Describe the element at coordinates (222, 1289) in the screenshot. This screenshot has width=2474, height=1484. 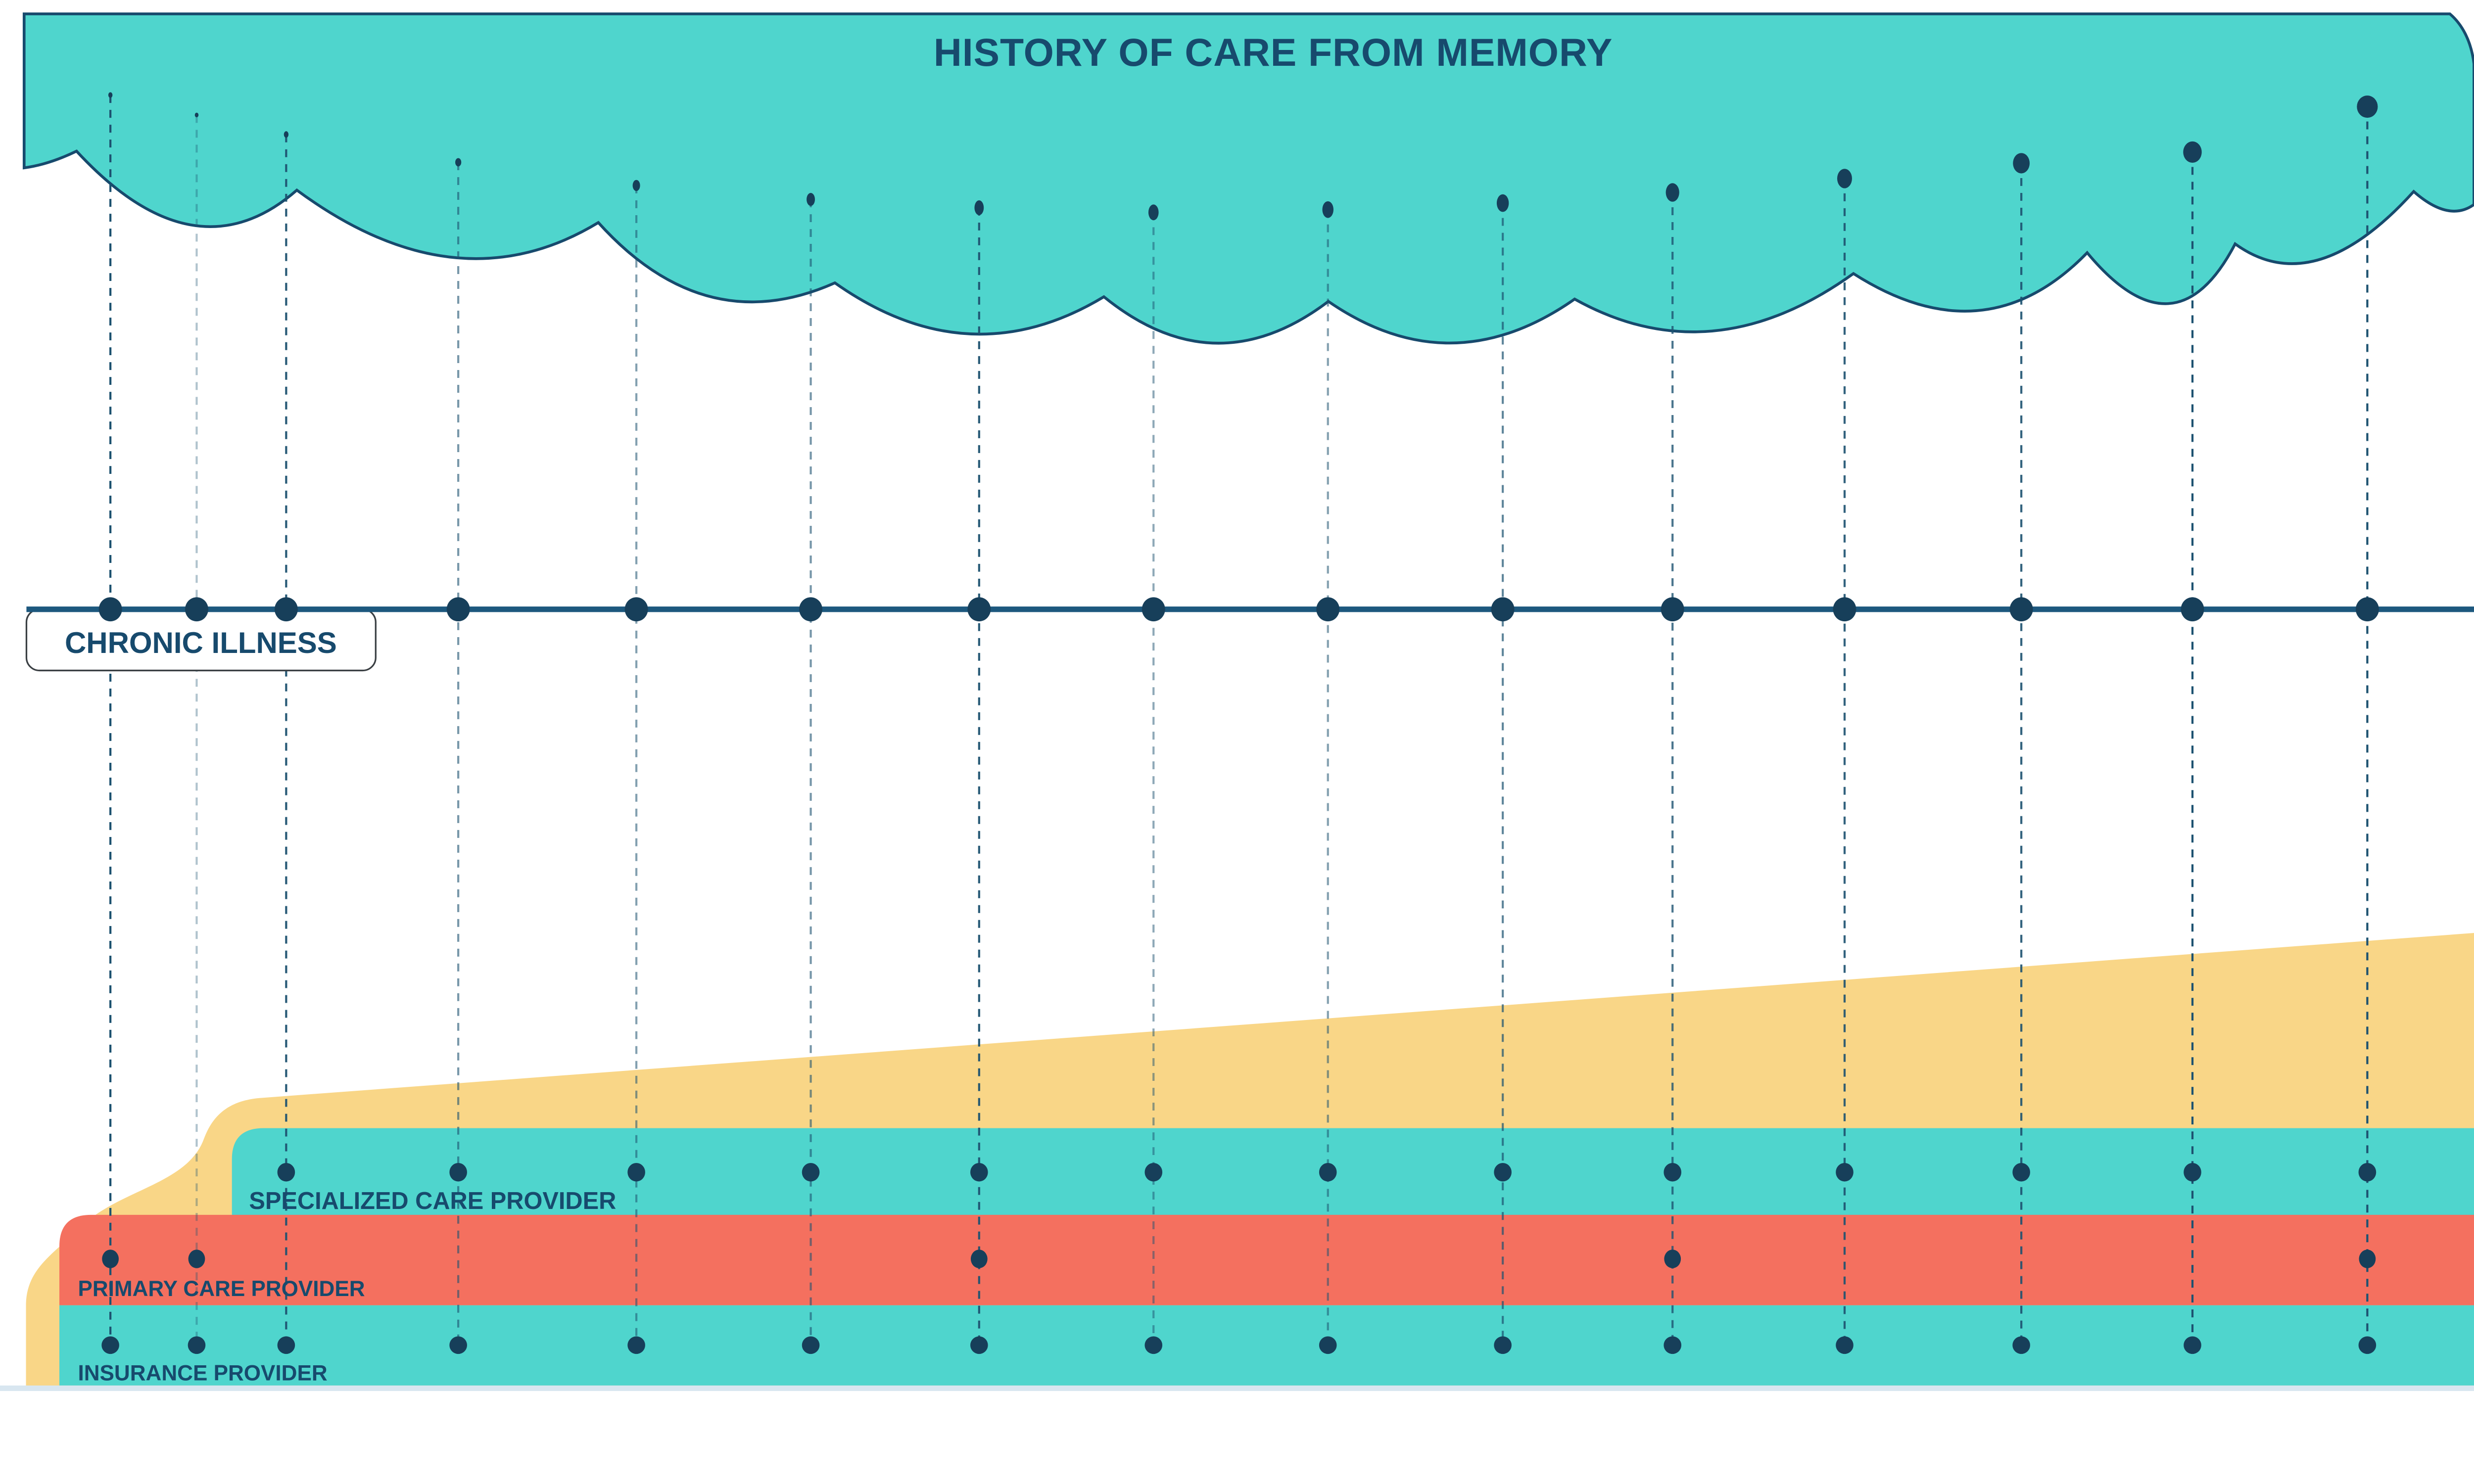
I see `primary-band-label: PRIMARY CARE PROVIDER` at that location.